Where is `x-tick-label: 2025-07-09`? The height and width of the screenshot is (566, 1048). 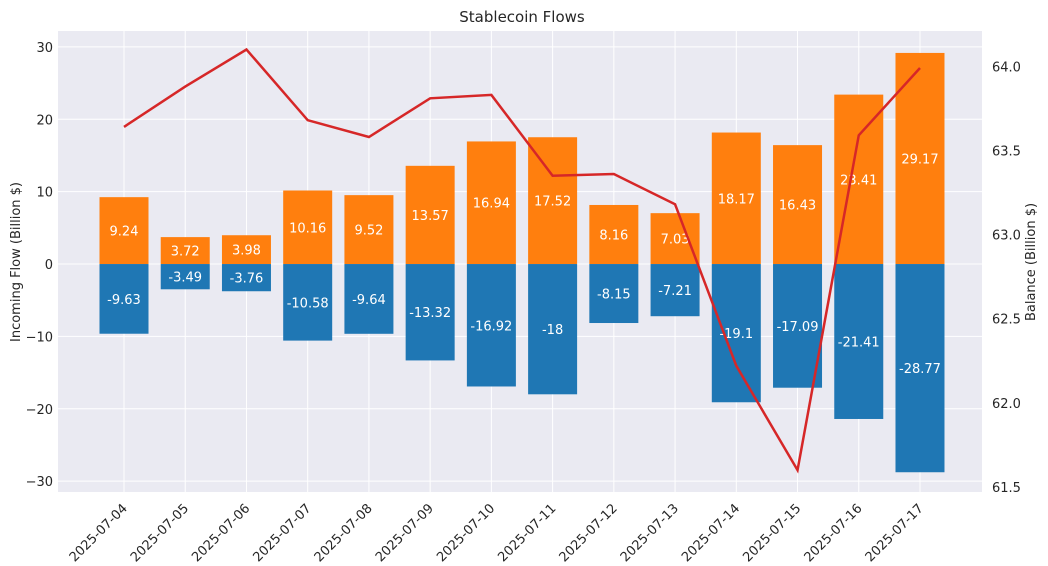 x-tick-label: 2025-07-09 is located at coordinates (405, 533).